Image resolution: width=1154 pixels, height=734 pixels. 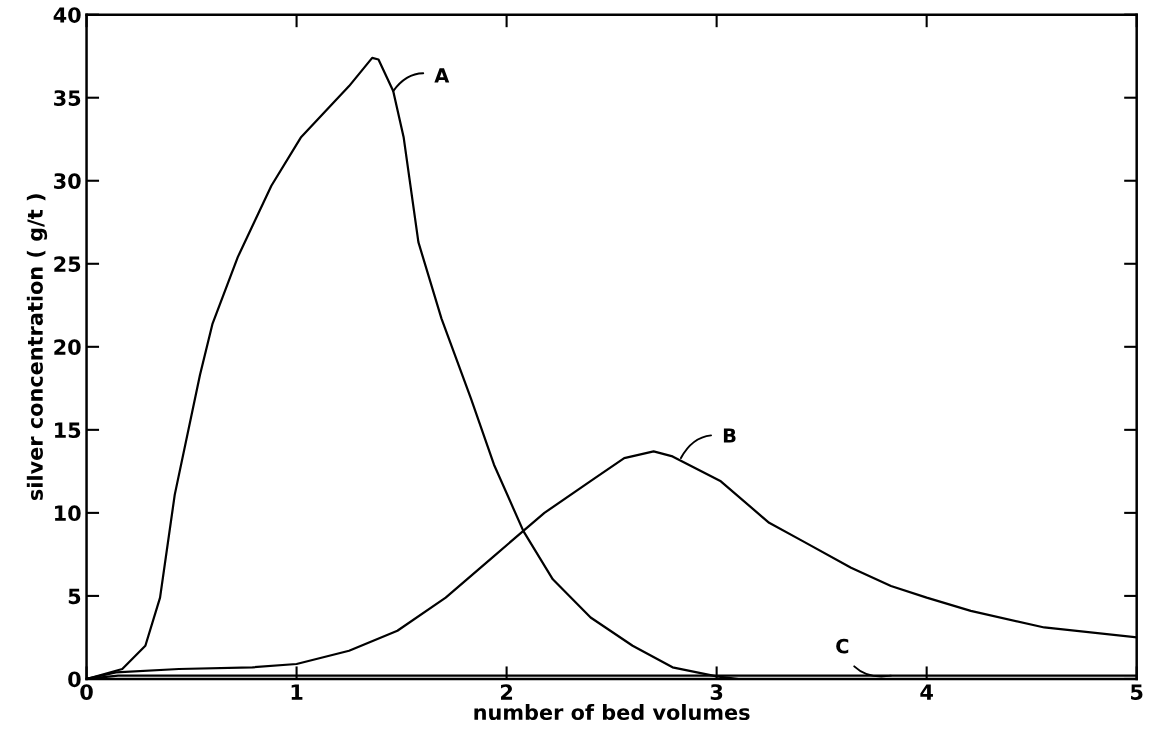 What do you see at coordinates (67, 181) in the screenshot?
I see `y-tick-label: 30` at bounding box center [67, 181].